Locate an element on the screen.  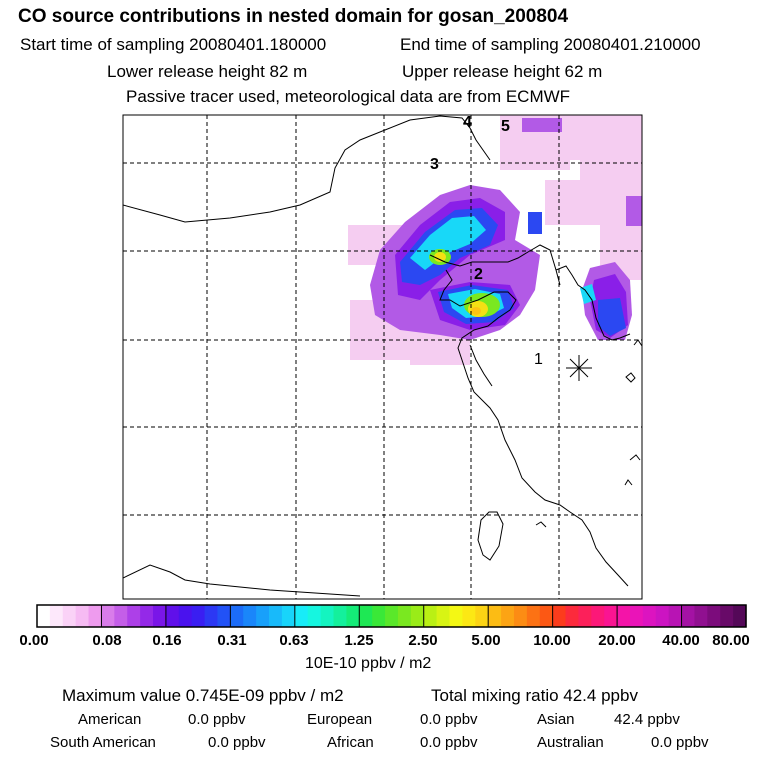
upper-release-height: Upper release height 62 m is located at coordinates (502, 71).